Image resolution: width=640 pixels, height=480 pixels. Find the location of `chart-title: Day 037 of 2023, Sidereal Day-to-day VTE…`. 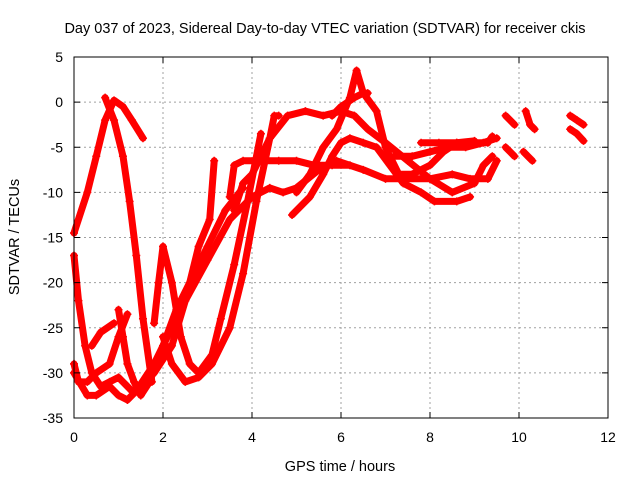

chart-title: Day 037 of 2023, Sidereal Day-to-day VTE… is located at coordinates (324, 29).